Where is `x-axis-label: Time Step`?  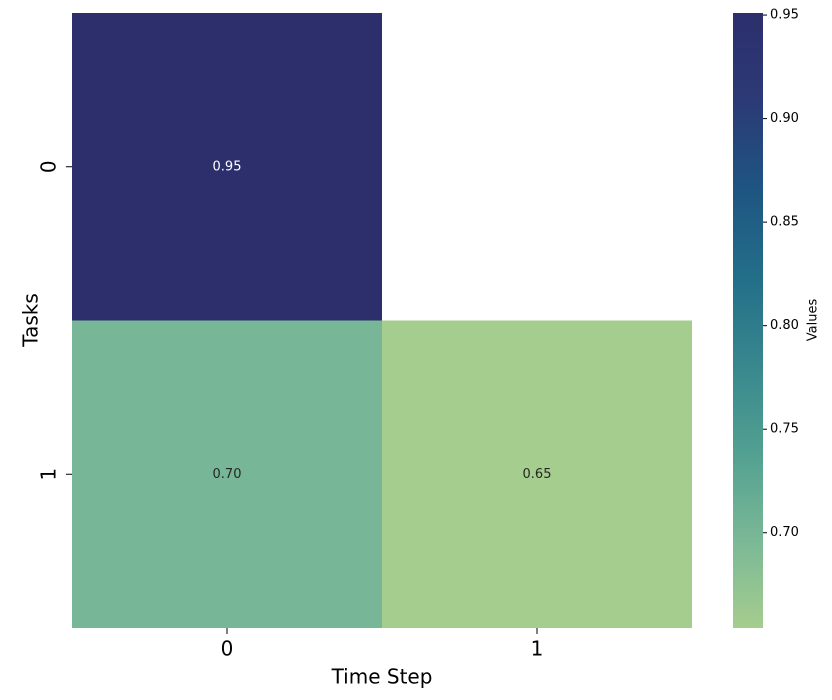
x-axis-label: Time Step is located at coordinates (382, 677).